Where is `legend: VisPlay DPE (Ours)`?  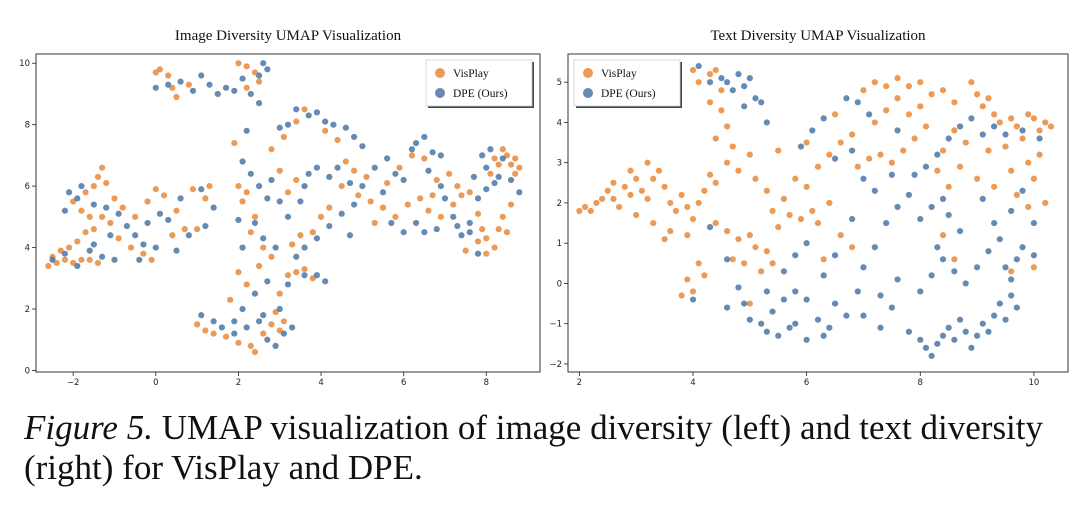
legend: VisPlay DPE (Ours) is located at coordinates (627, 83).